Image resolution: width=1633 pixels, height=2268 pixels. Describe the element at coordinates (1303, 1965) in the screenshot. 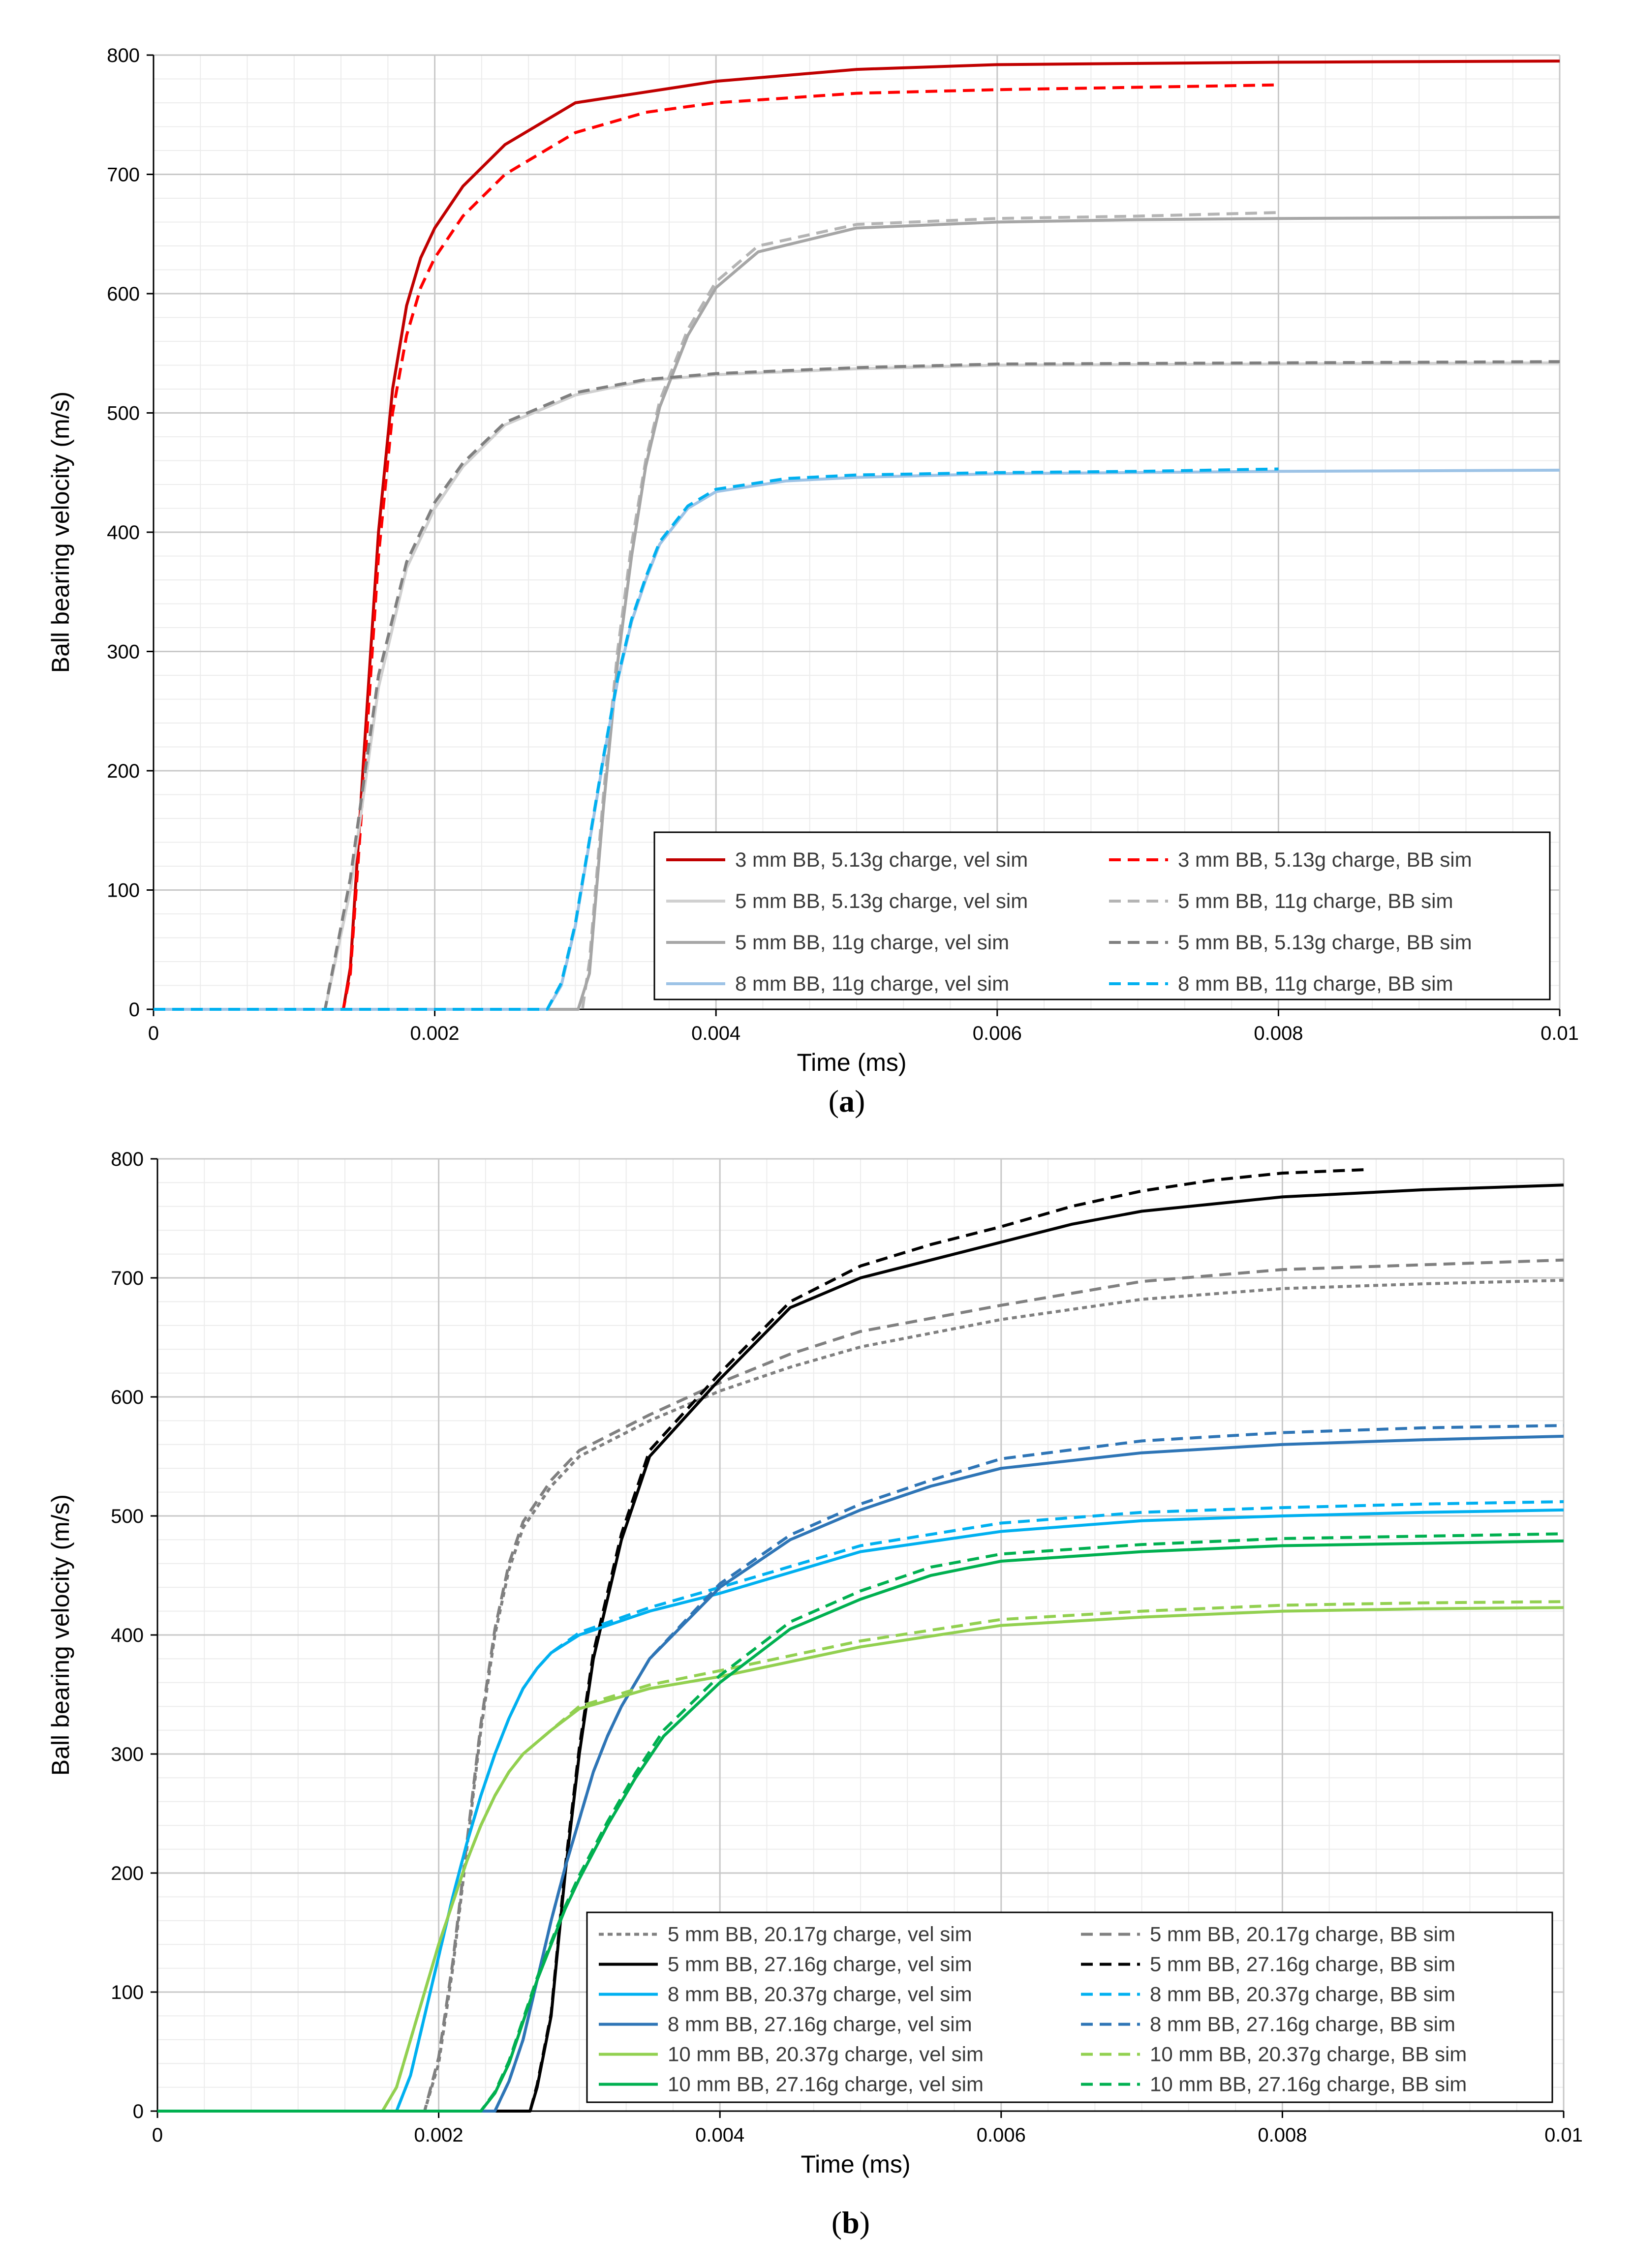

I see `legend-label: 5 mm BB, 27.16g charge, BB sim` at that location.